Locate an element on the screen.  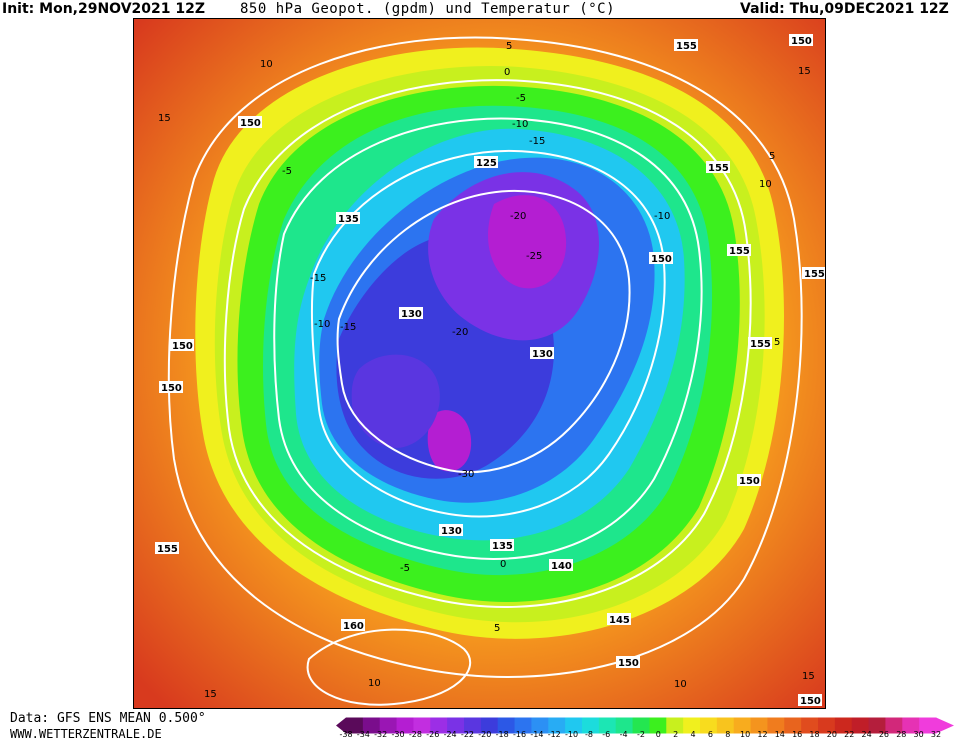
gp-label-150-h: 150 is located at coordinates (171, 387).